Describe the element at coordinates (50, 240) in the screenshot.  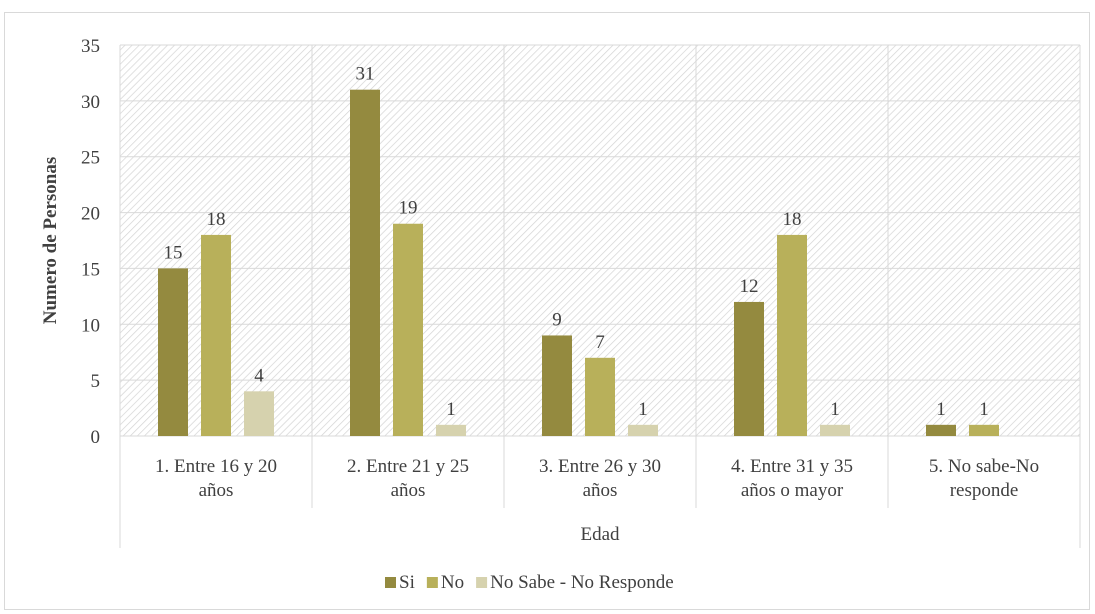
I see `y-axis-title: Numero de Personas` at that location.